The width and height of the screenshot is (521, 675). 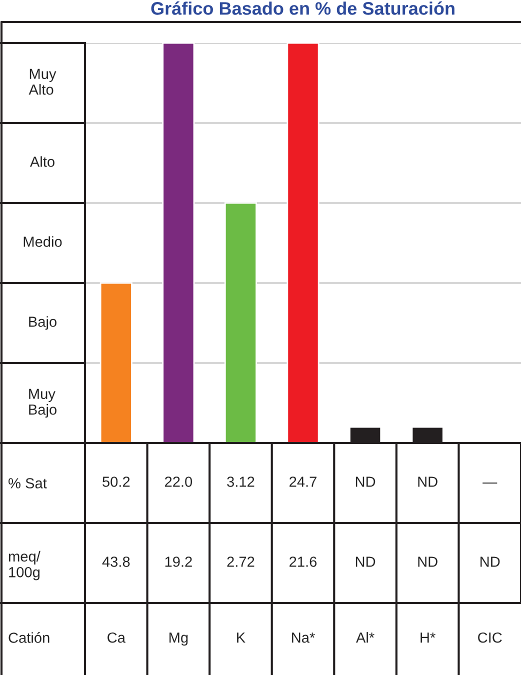 I want to click on x-tick-label: CIC, so click(x=490, y=637).